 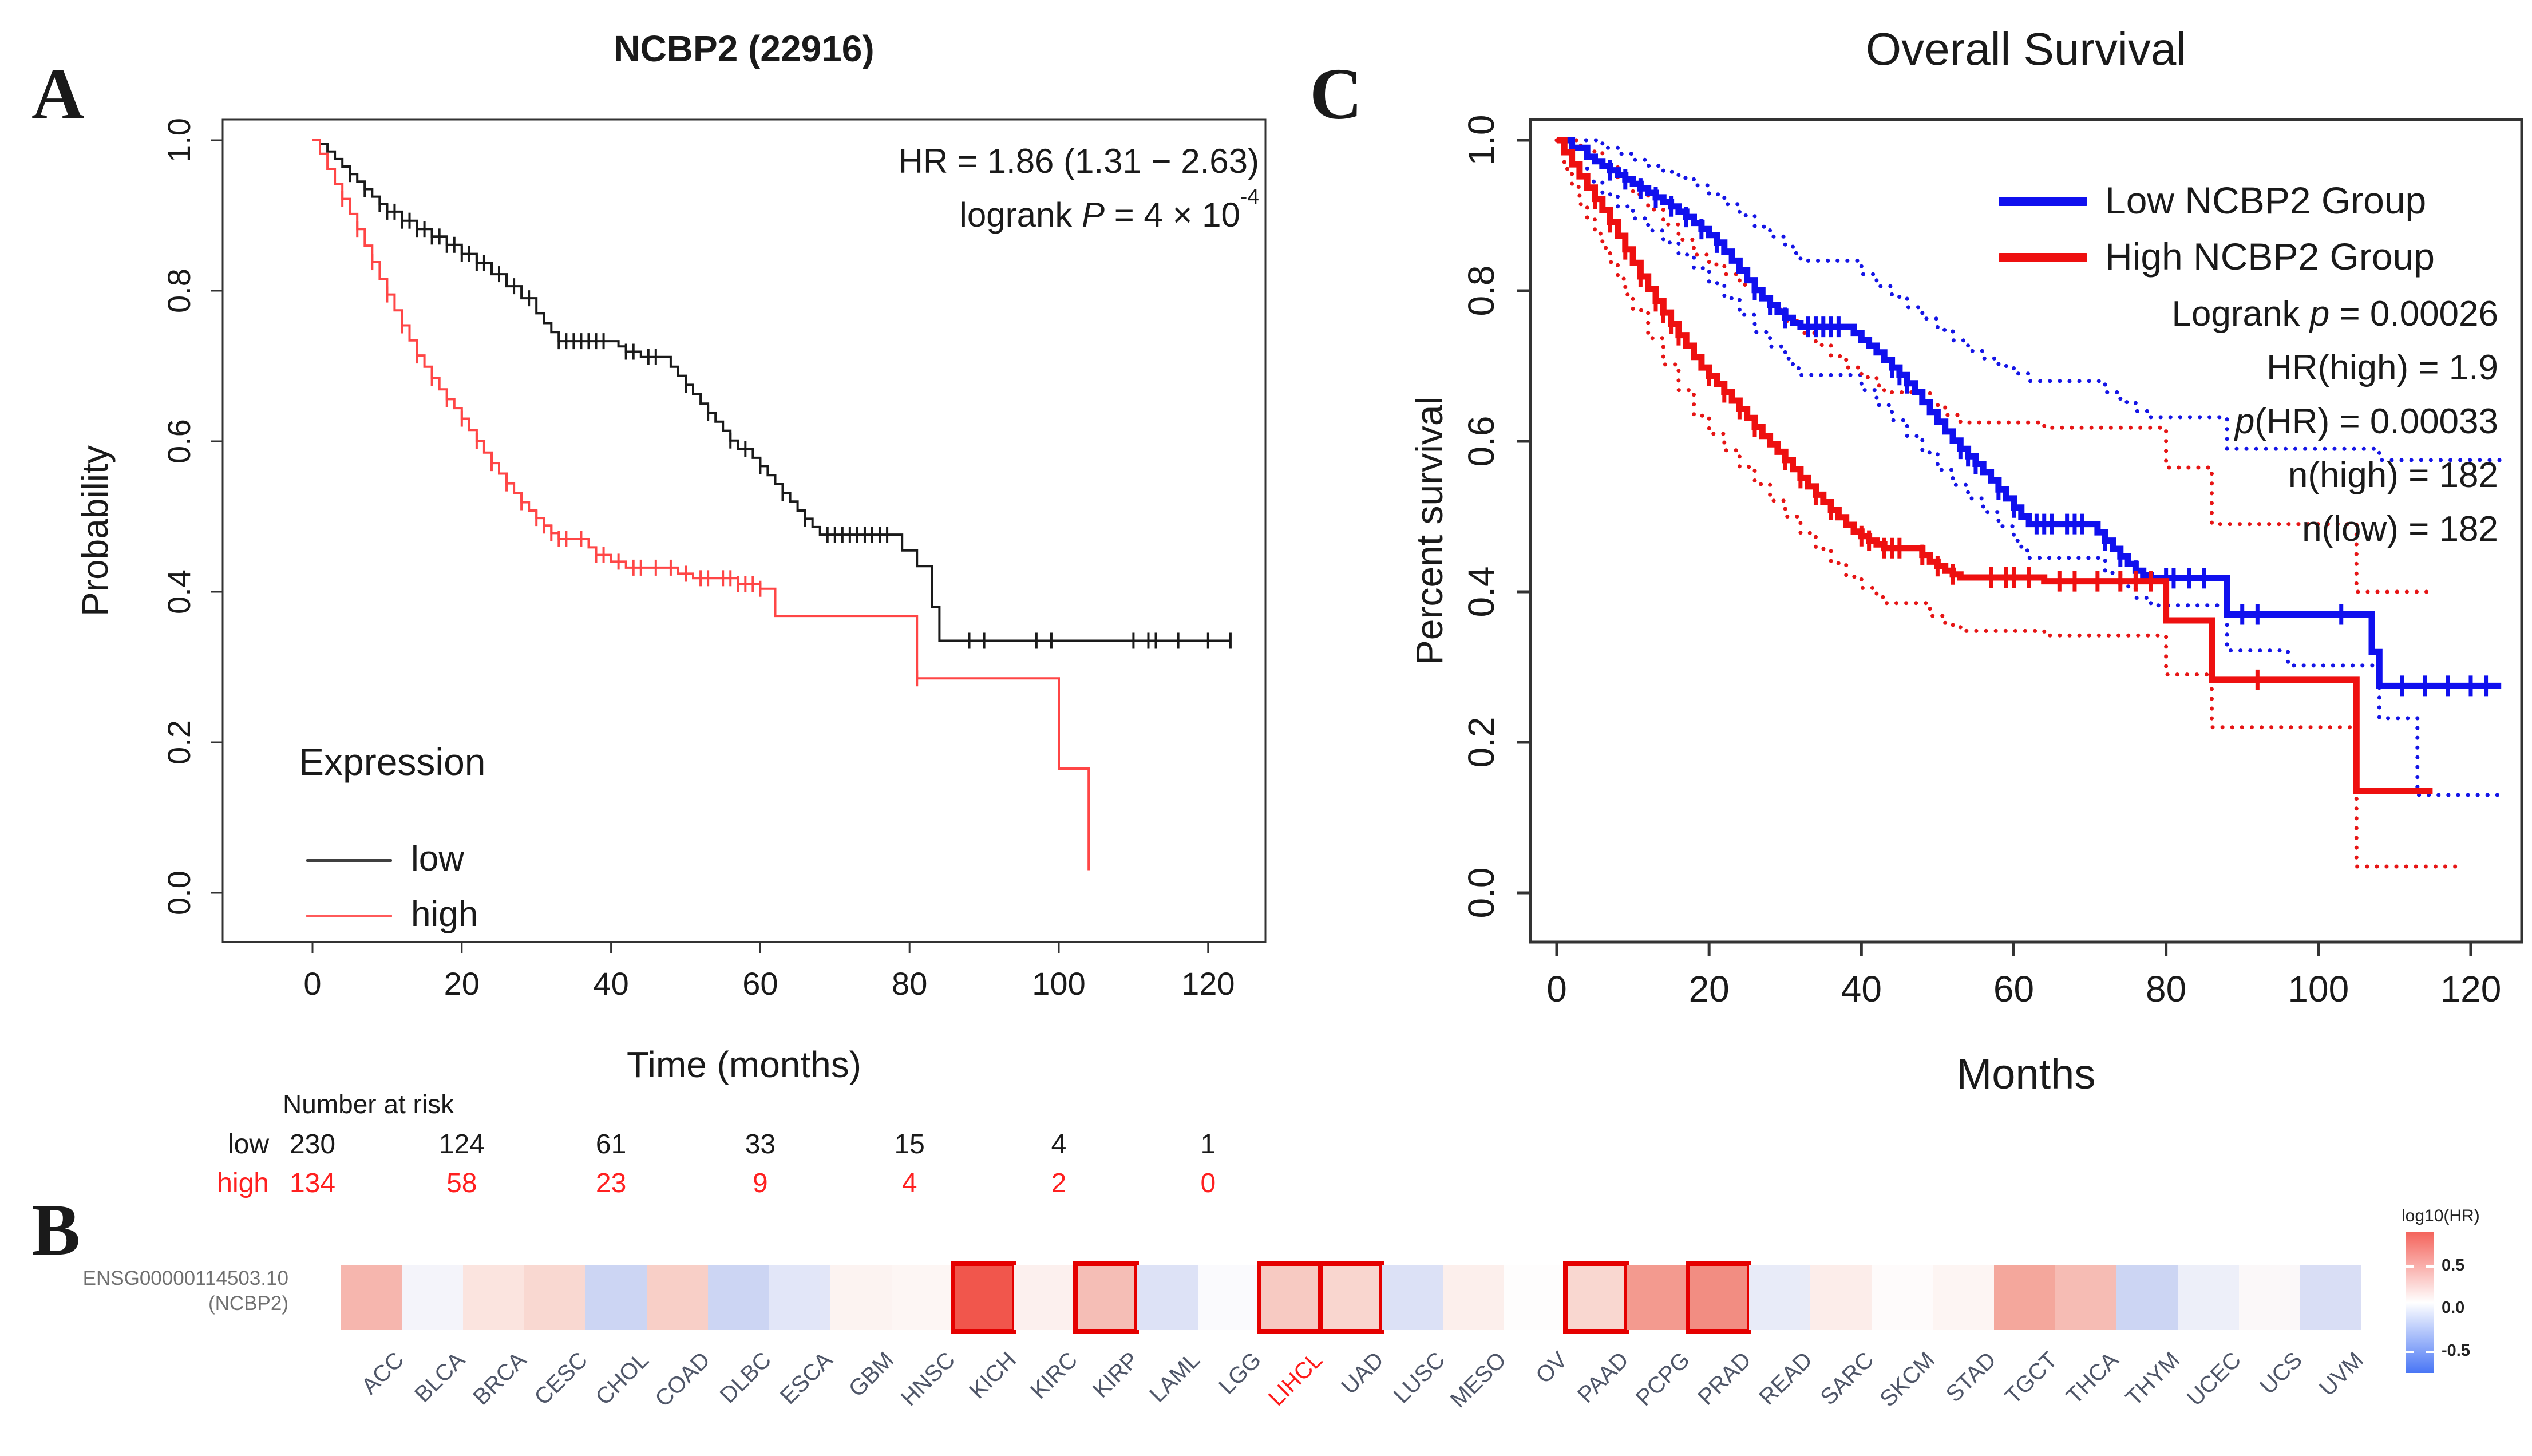 I want to click on heat-cell-UAD, so click(x=1351, y=1297).